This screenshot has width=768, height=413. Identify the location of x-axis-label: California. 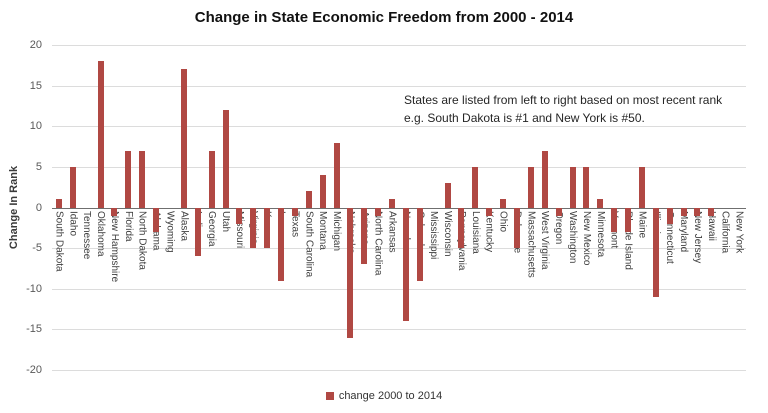
(725, 231).